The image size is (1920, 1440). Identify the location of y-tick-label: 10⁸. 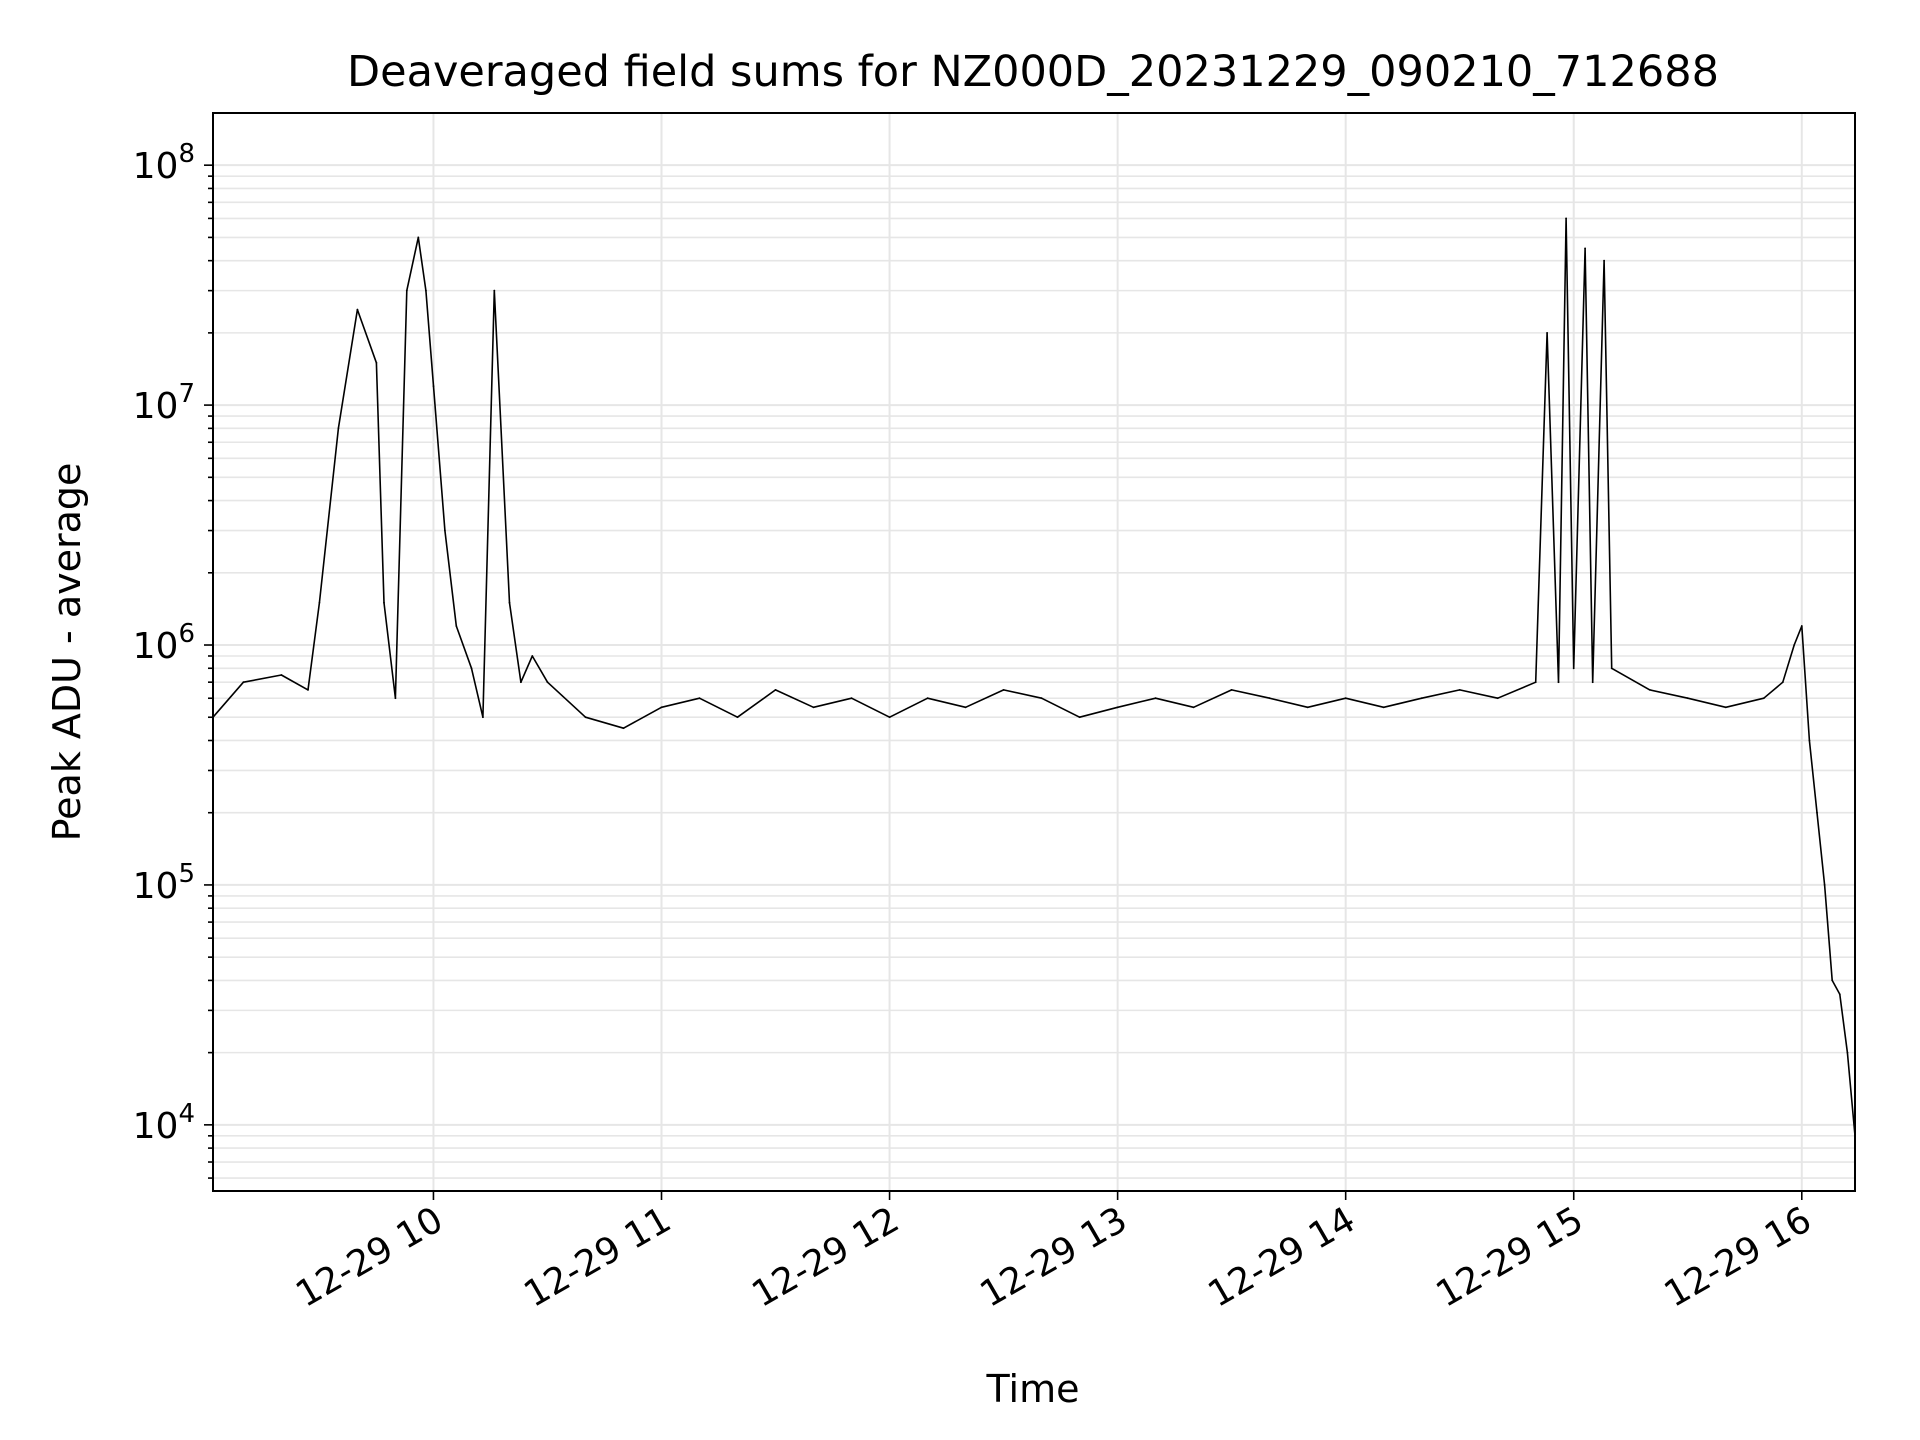
(164, 163).